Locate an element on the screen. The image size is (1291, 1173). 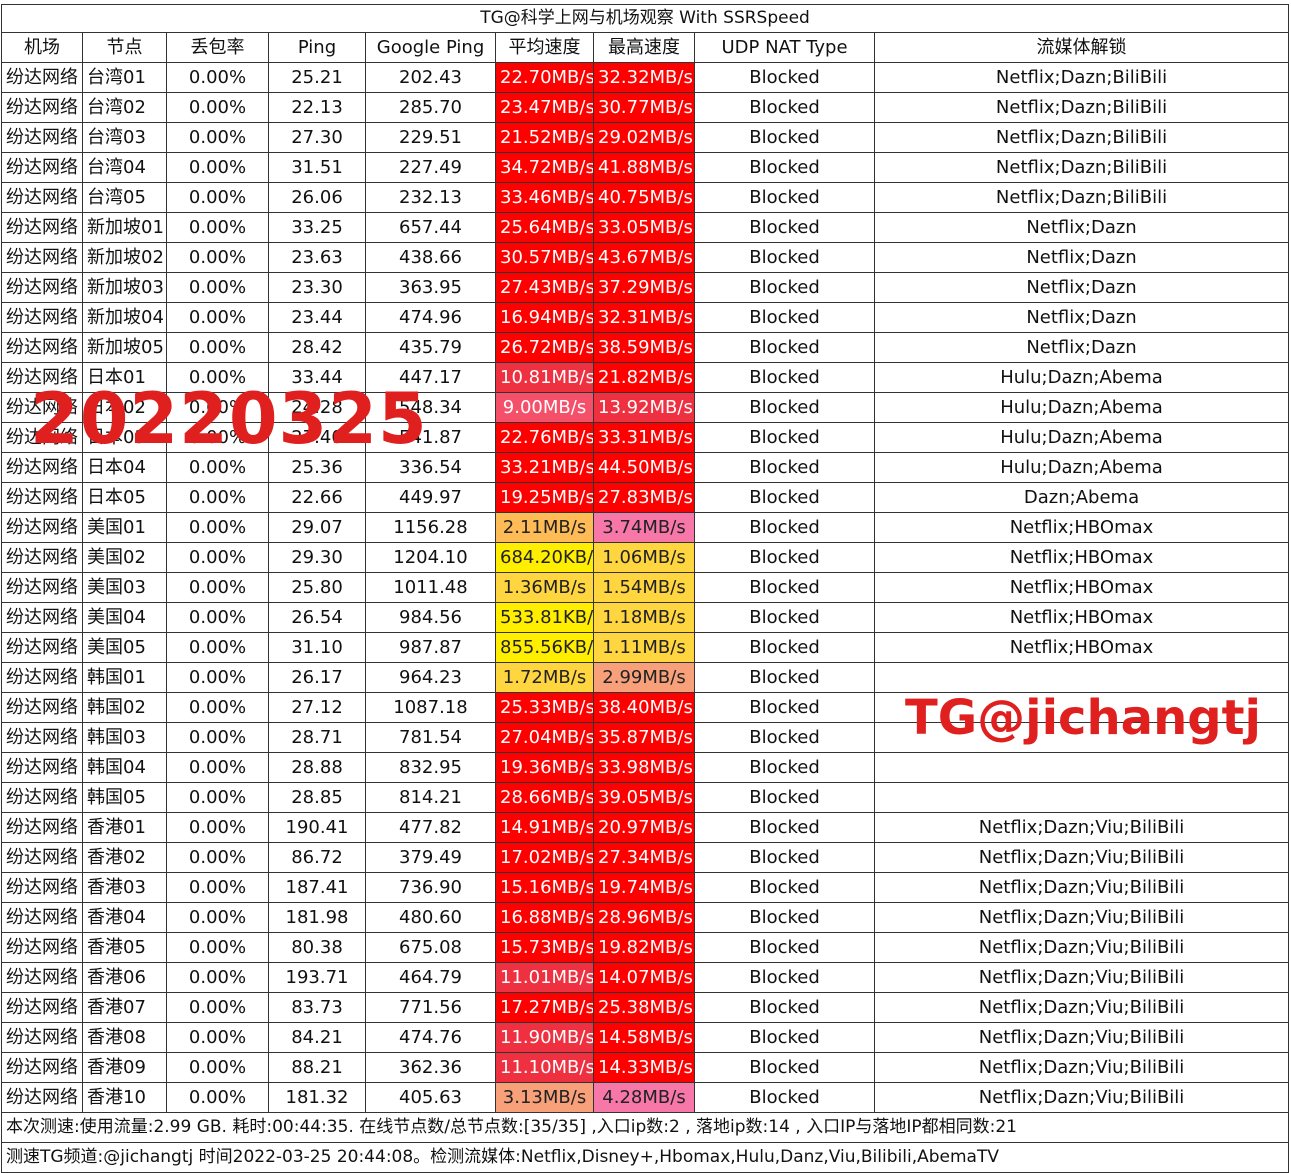
google-ping-cell: 814.21 is located at coordinates (430, 797).